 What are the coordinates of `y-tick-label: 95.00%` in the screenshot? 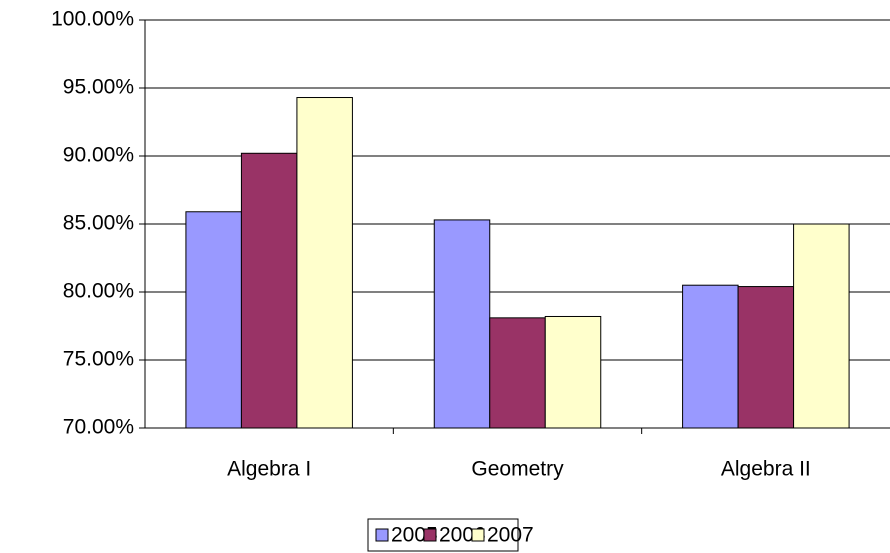 It's located at (98, 87).